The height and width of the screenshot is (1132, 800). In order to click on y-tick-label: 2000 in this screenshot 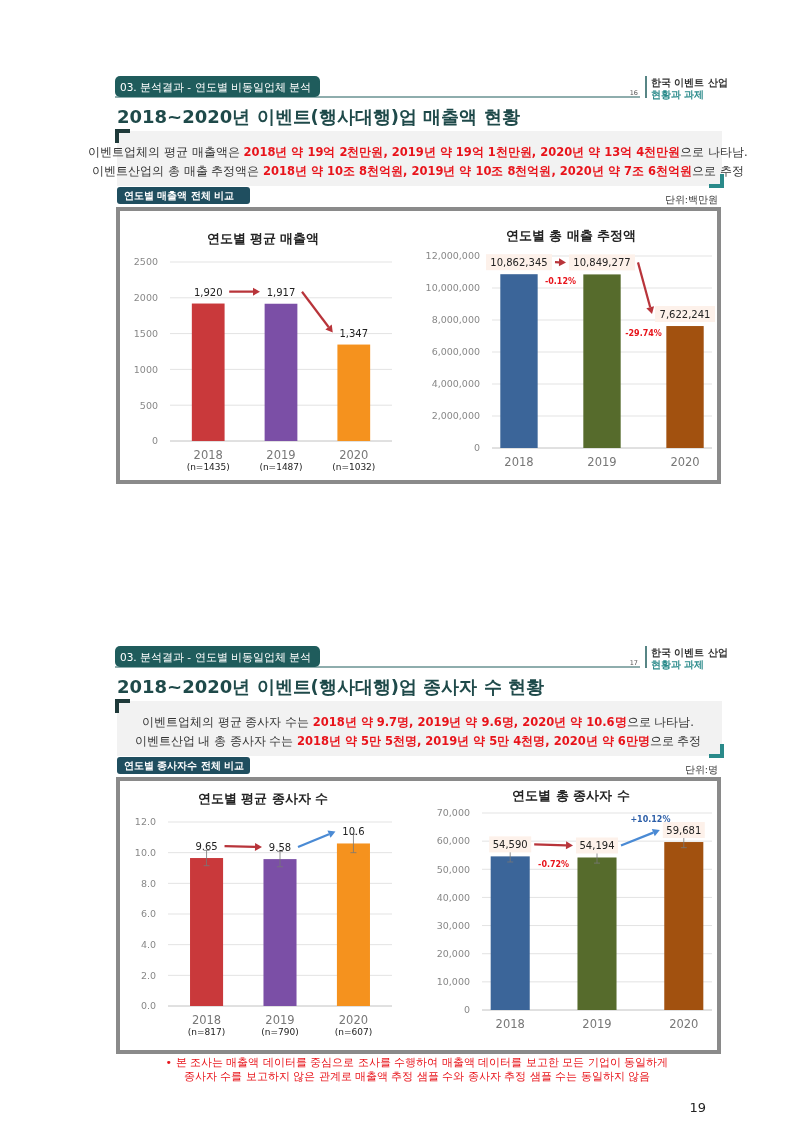, I will do `click(145, 298)`.